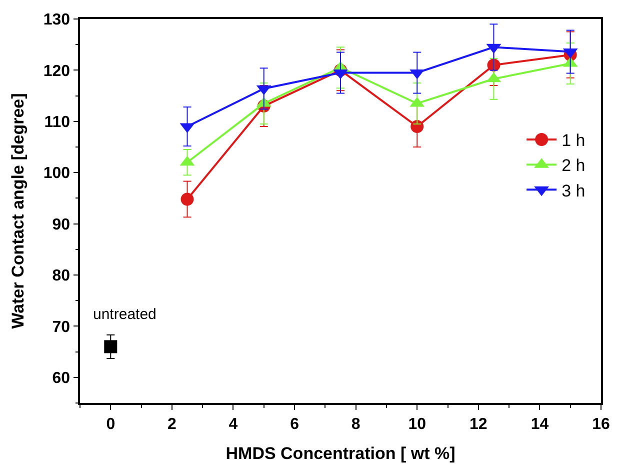 This screenshot has height=473, width=622. What do you see at coordinates (574, 140) in the screenshot?
I see `legend-label: 1 h` at bounding box center [574, 140].